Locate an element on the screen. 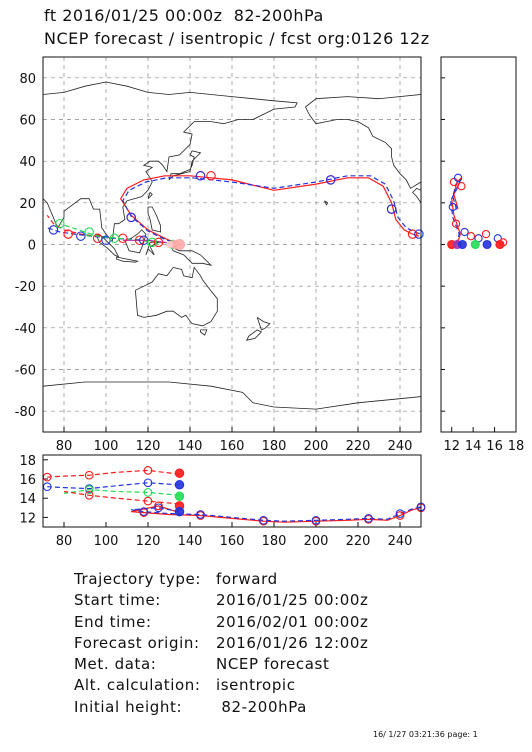 The height and width of the screenshot is (752, 532). info-label: Forecast origin: is located at coordinates (137, 642).